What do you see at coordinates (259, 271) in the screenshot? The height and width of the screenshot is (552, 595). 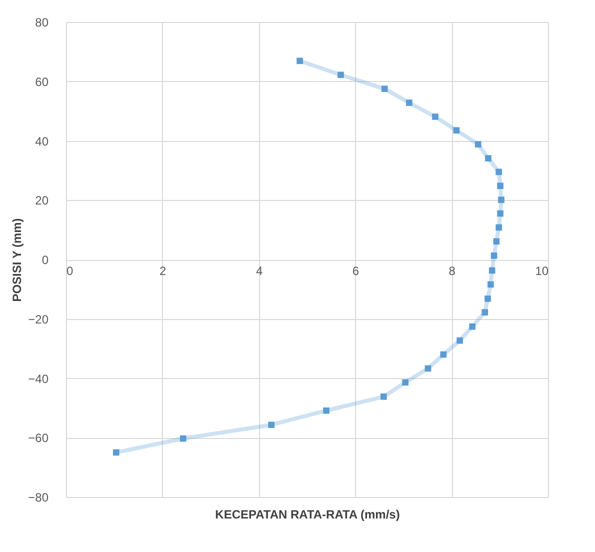 I see `x-tick-label: 4` at bounding box center [259, 271].